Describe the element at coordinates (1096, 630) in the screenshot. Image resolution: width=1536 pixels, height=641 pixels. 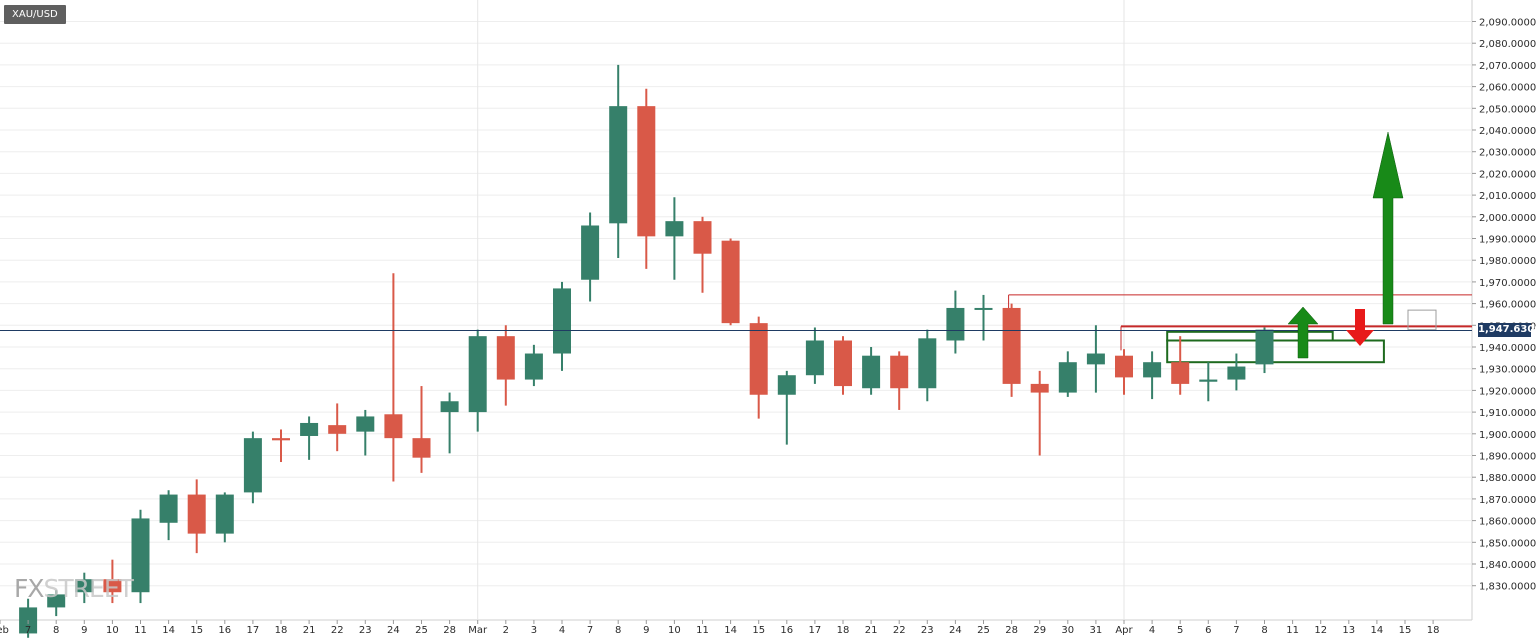
I see `x-tick-label: 31` at that location.